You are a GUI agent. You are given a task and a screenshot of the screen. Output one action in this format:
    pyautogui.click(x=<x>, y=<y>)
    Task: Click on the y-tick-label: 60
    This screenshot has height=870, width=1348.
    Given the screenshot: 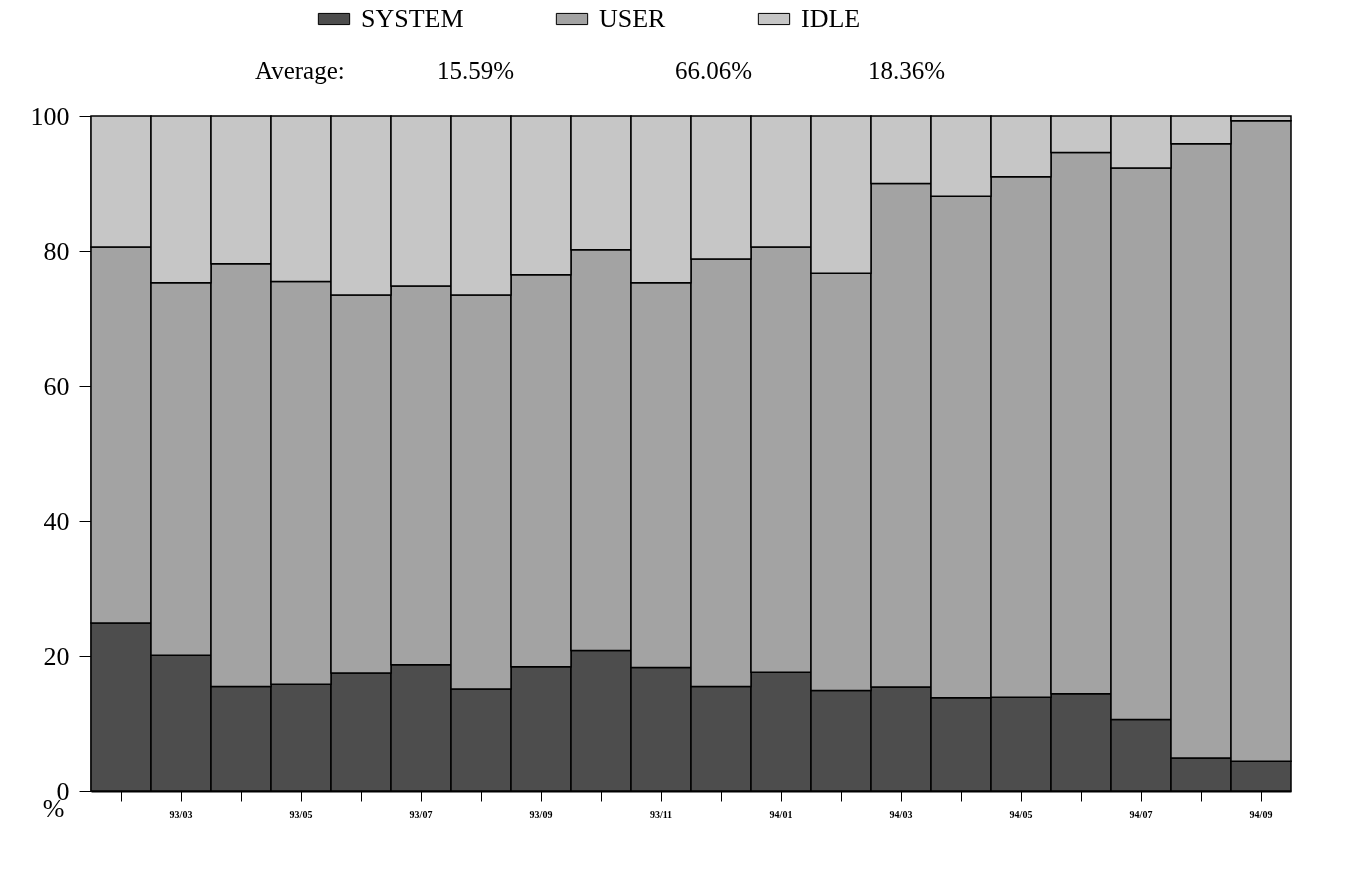 What is the action you would take?
    pyautogui.click(x=56, y=386)
    